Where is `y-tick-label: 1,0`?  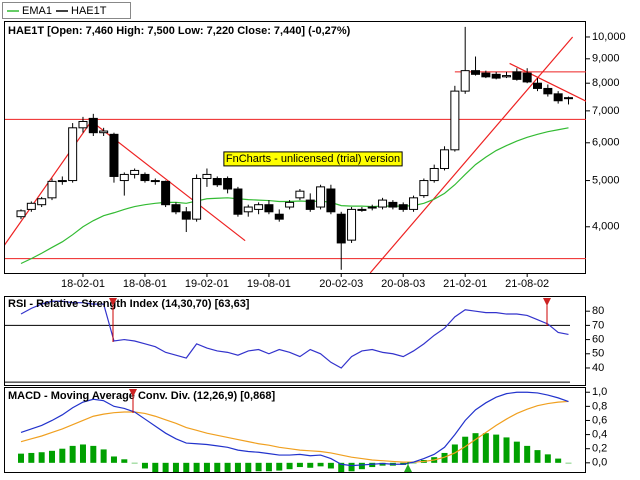 y-tick-label: 1,0 is located at coordinates (599, 392).